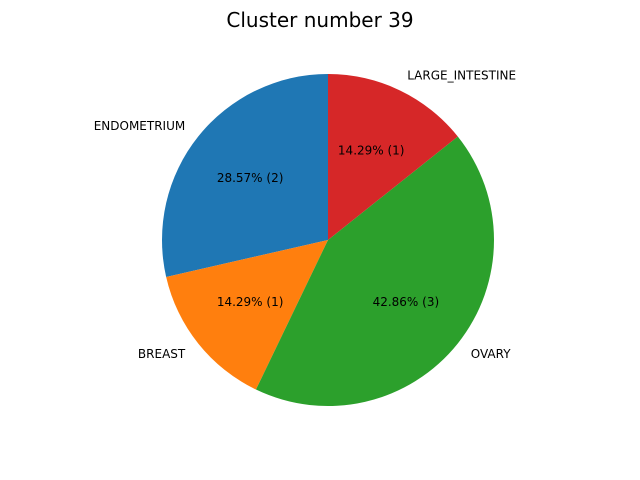 The height and width of the screenshot is (480, 640). What do you see at coordinates (491, 354) in the screenshot?
I see `category-label-ovary: OVARY` at bounding box center [491, 354].